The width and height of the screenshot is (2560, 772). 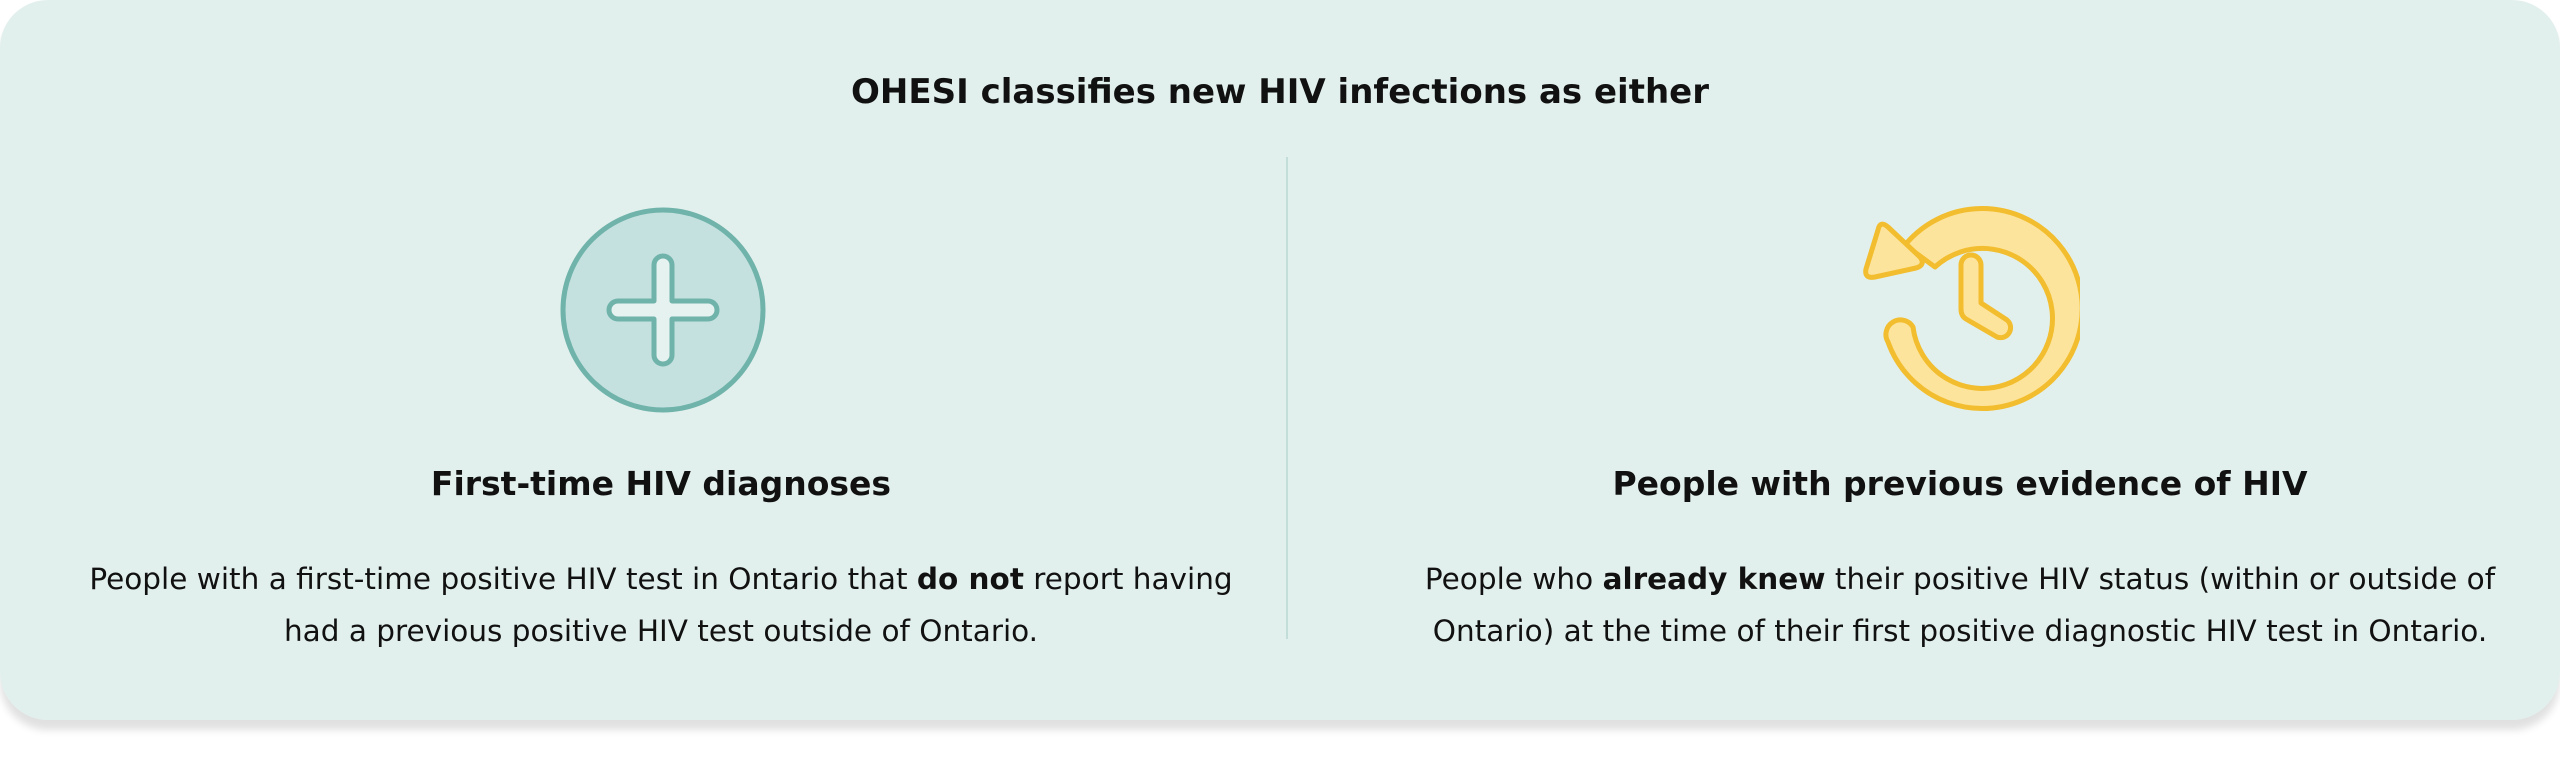 What do you see at coordinates (661, 483) in the screenshot?
I see `heading: First-time HIV diagnoses` at bounding box center [661, 483].